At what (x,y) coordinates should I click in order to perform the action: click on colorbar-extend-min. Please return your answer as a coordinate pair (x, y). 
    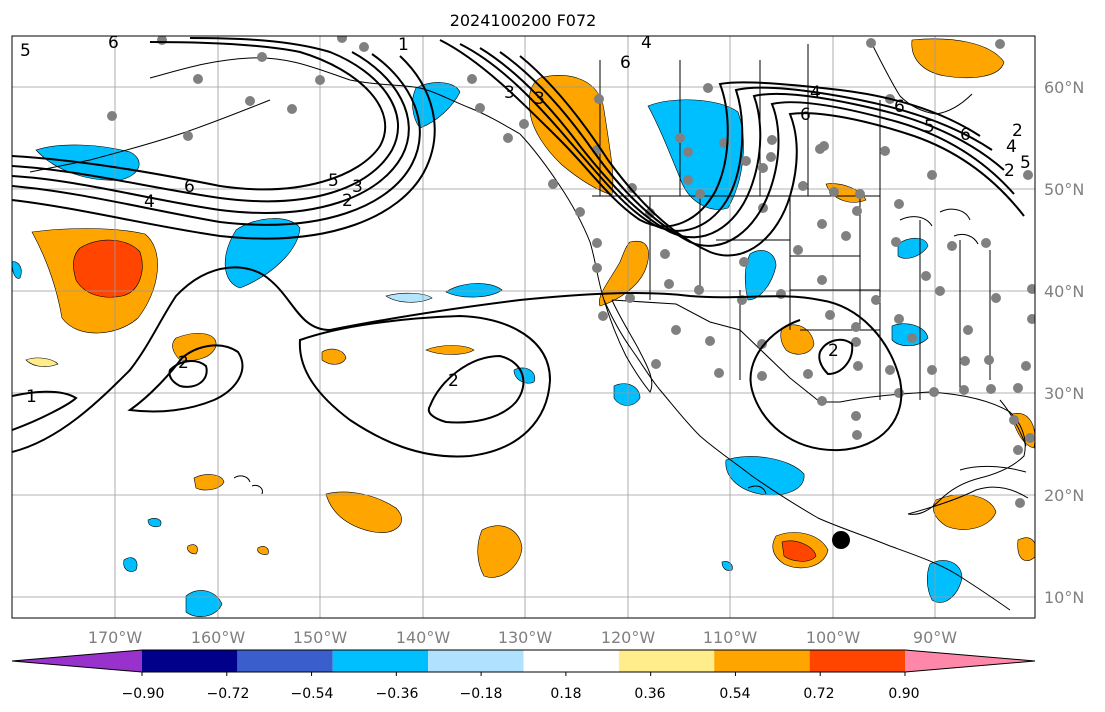
    Looking at the image, I should click on (77, 661).